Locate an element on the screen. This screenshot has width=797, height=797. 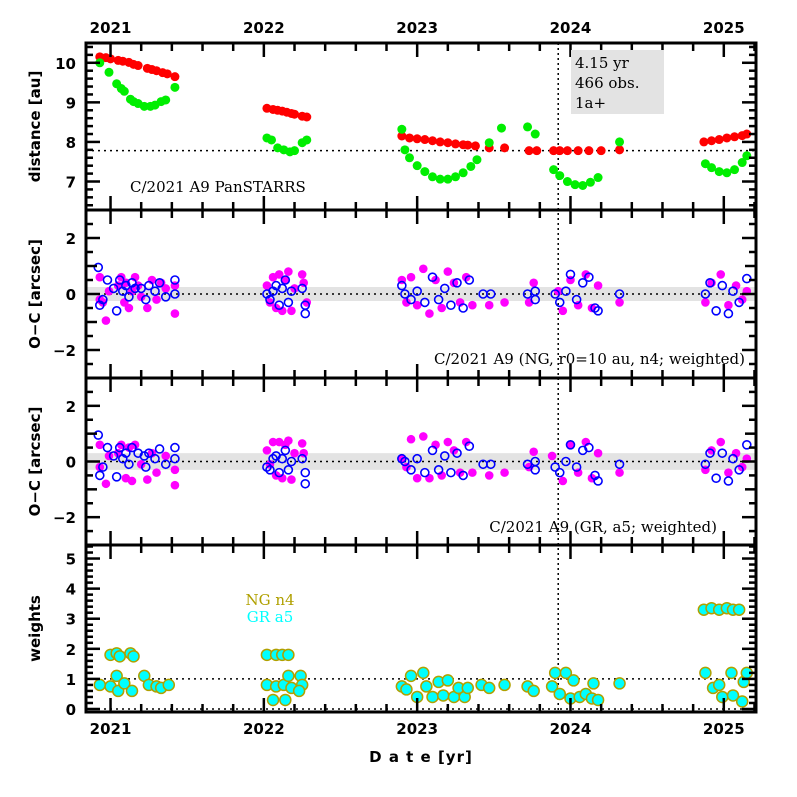
info-box: 4.15 yr 466 obs. 1a+ is located at coordinates (617, 82).